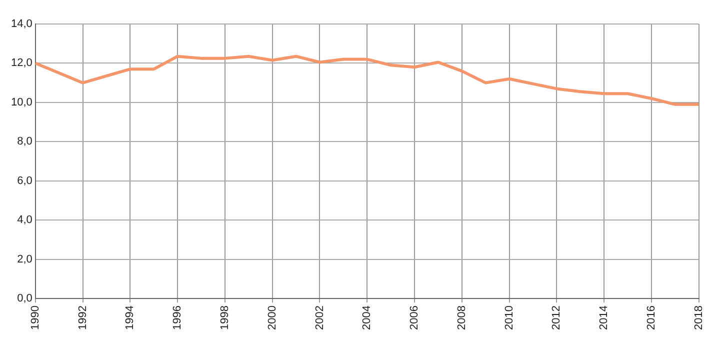 This screenshot has width=723, height=341. What do you see at coordinates (462, 318) in the screenshot?
I see `x-tick-label: 2008` at bounding box center [462, 318].